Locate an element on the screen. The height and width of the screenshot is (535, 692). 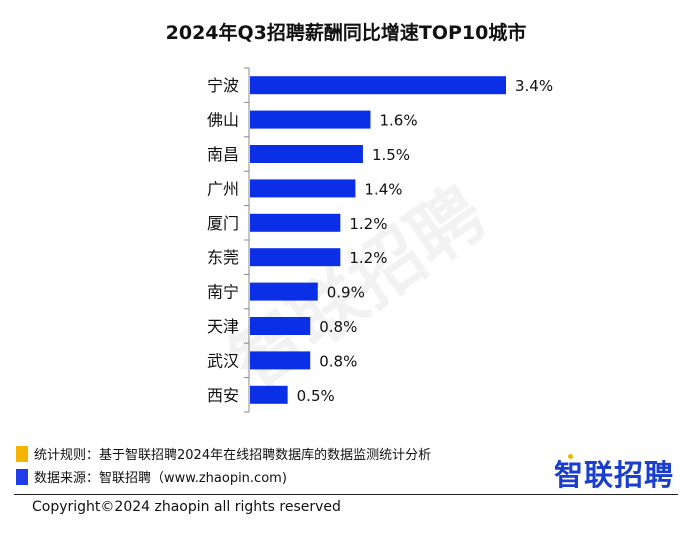
yellow-legend-square is located at coordinates (22, 453).